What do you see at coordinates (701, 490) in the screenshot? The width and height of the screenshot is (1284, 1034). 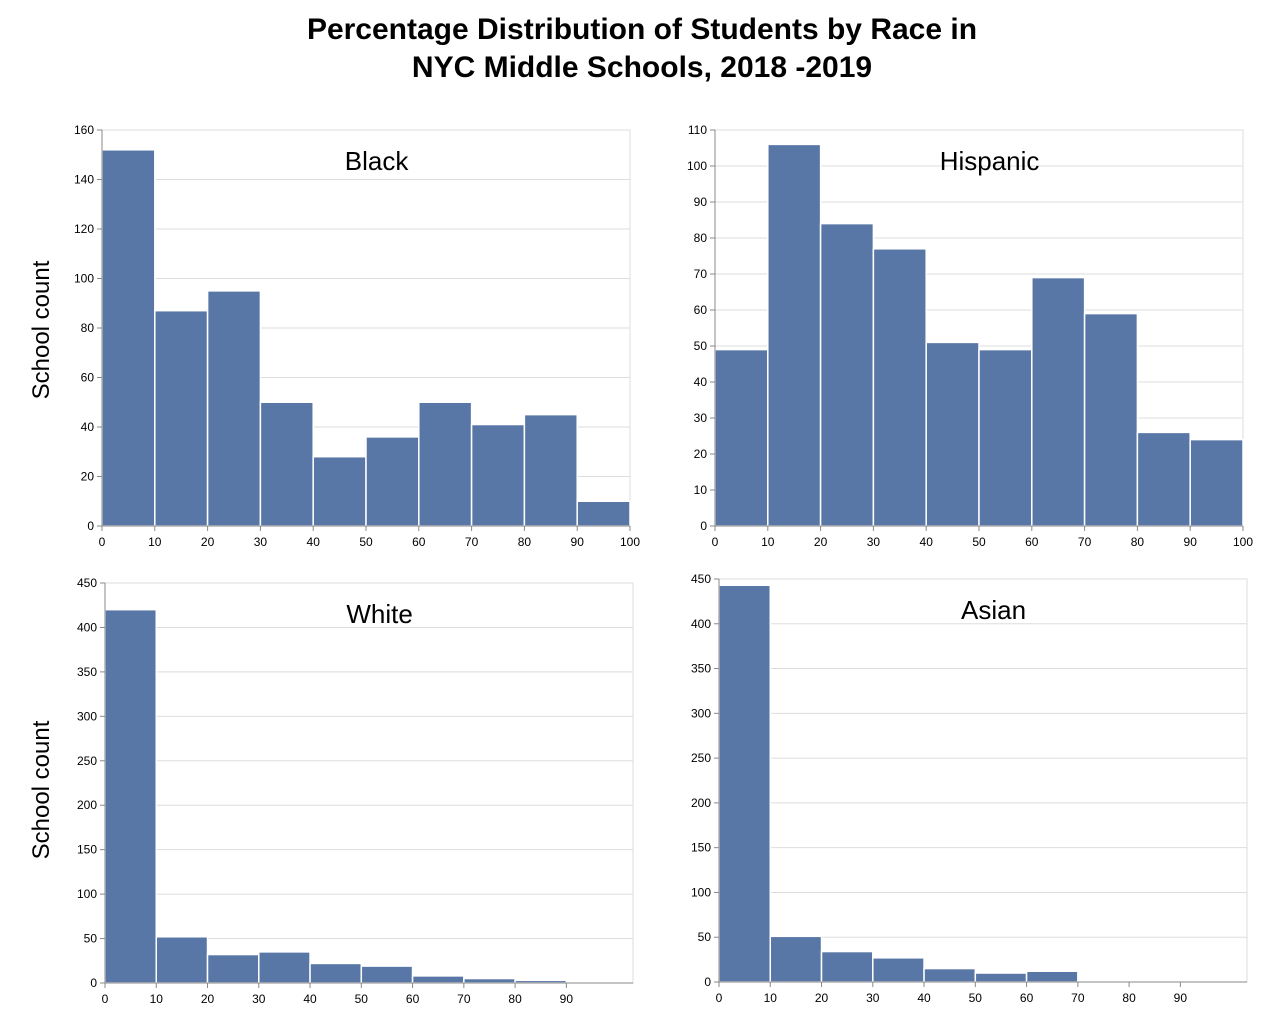 I see `y-tick-label: 10` at bounding box center [701, 490].